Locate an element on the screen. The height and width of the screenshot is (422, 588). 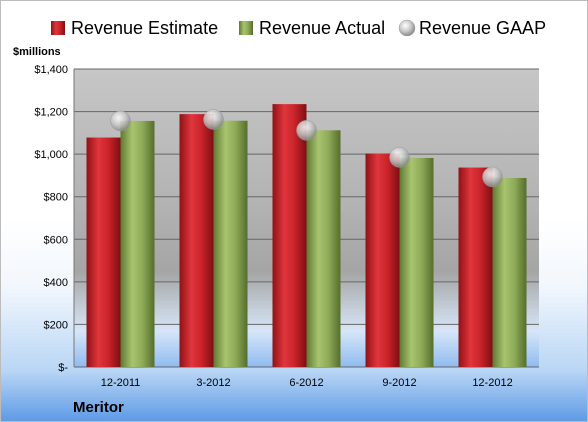
y-tick-label: $400 is located at coordinates (56, 283).